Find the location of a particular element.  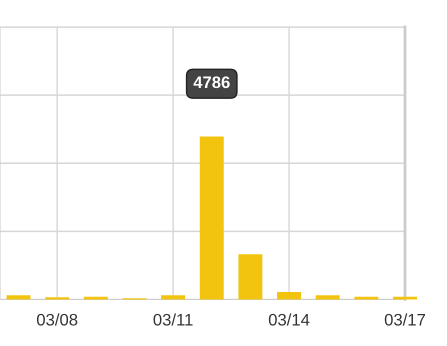

x-tick-label: 03/14 is located at coordinates (289, 319).